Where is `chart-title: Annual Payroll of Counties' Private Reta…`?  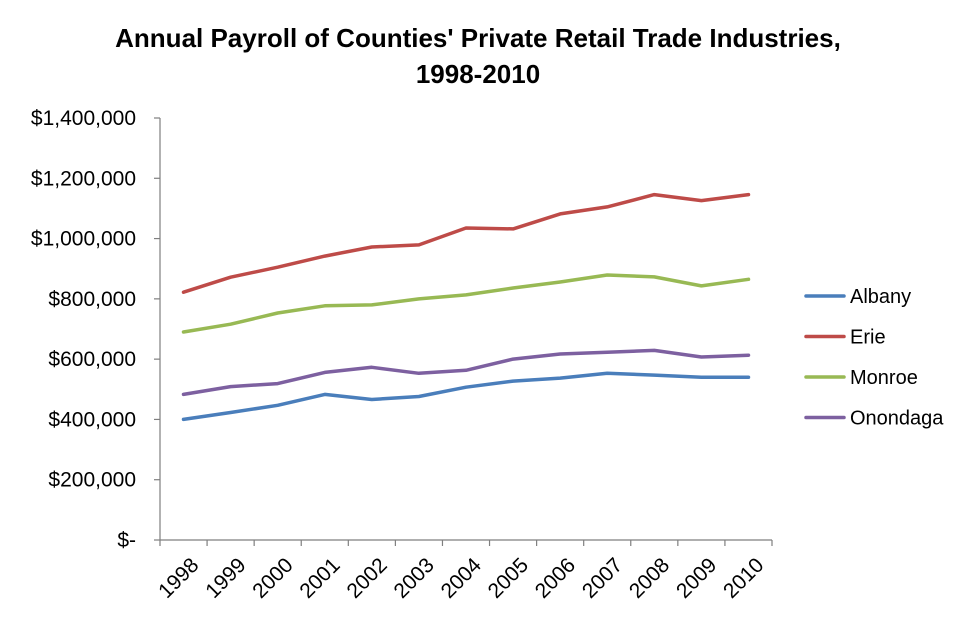 chart-title: Annual Payroll of Counties' Private Reta… is located at coordinates (478, 56).